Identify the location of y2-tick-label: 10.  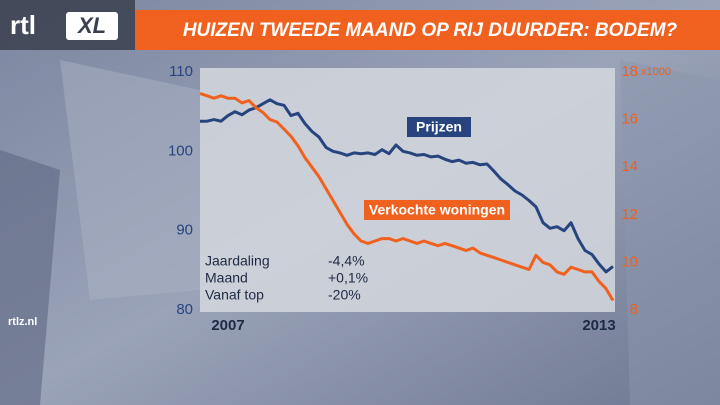
(629, 261).